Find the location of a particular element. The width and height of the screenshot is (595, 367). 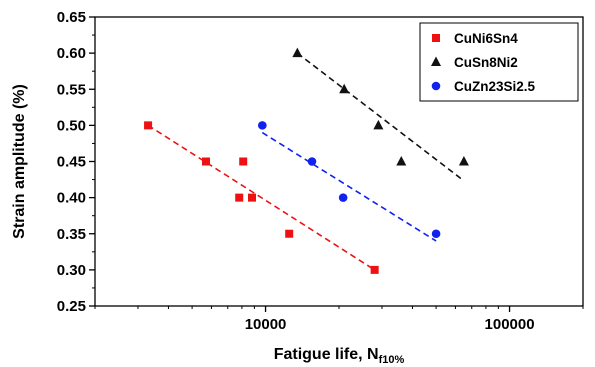

y-tick-label: 0.30 is located at coordinates (71, 270).